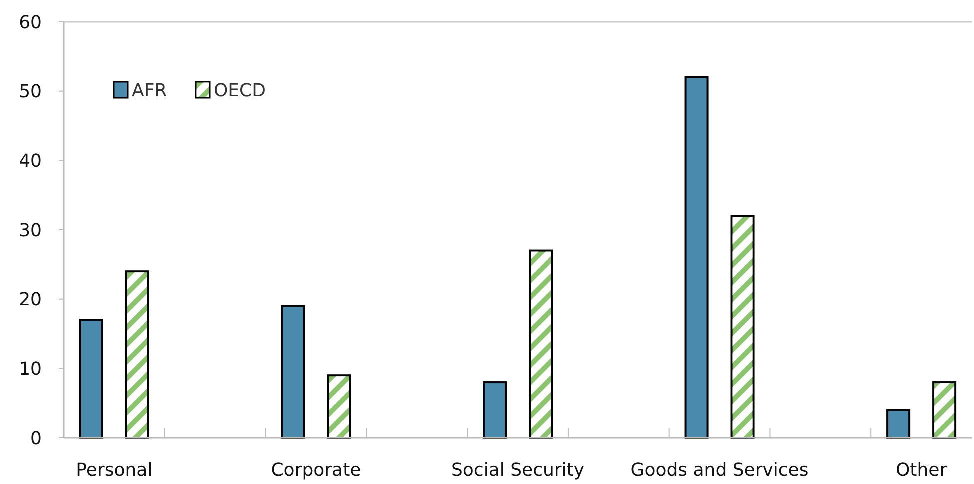 Image resolution: width=974 pixels, height=484 pixels. Describe the element at coordinates (240, 91) in the screenshot. I see `legend-label: OECD` at that location.